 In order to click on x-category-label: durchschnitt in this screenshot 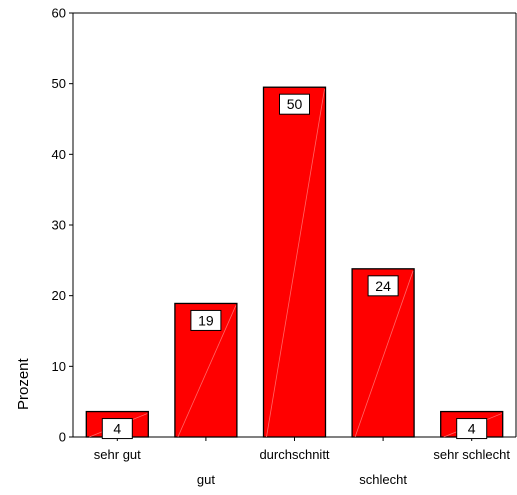, I will do `click(294, 454)`.